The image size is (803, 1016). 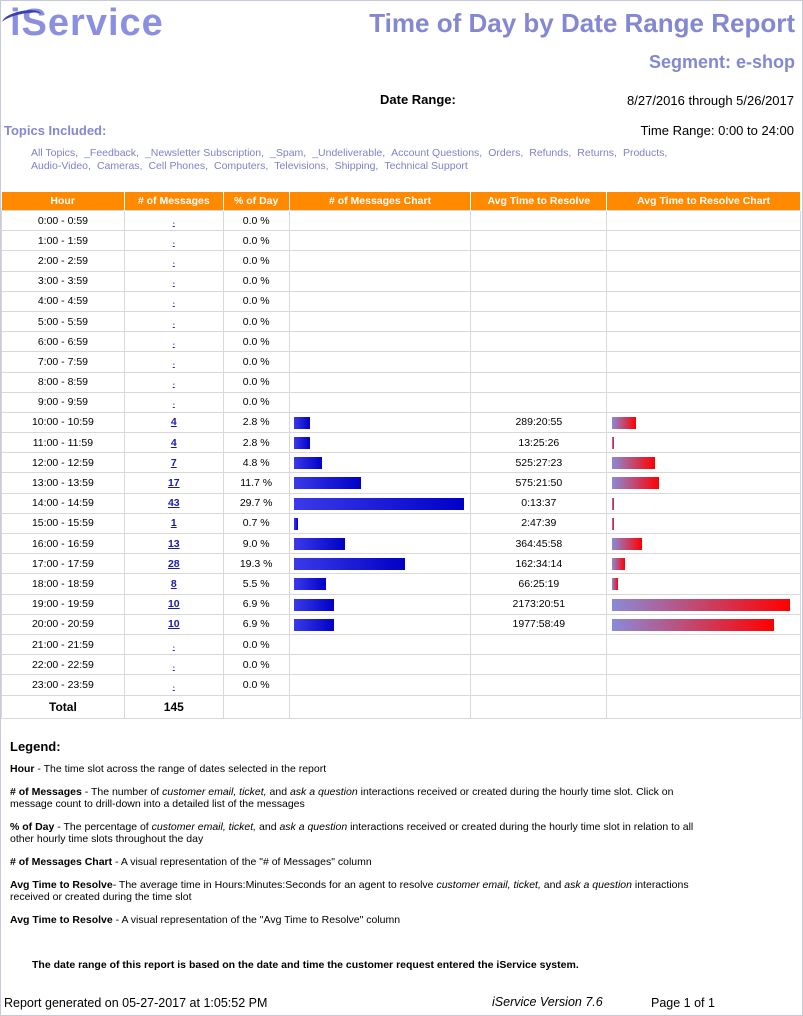 What do you see at coordinates (63, 201) in the screenshot?
I see `col-hour: Hour` at bounding box center [63, 201].